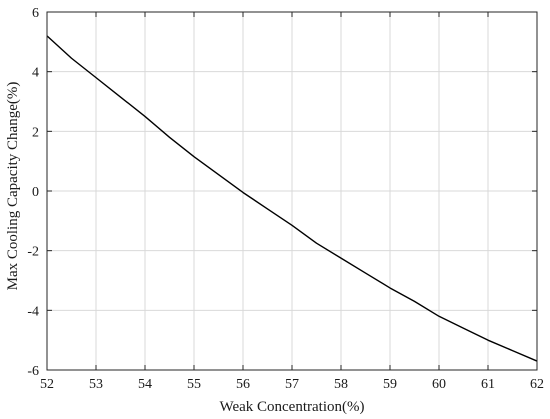  Describe the element at coordinates (33, 371) in the screenshot. I see `y-tick-label: -6` at that location.